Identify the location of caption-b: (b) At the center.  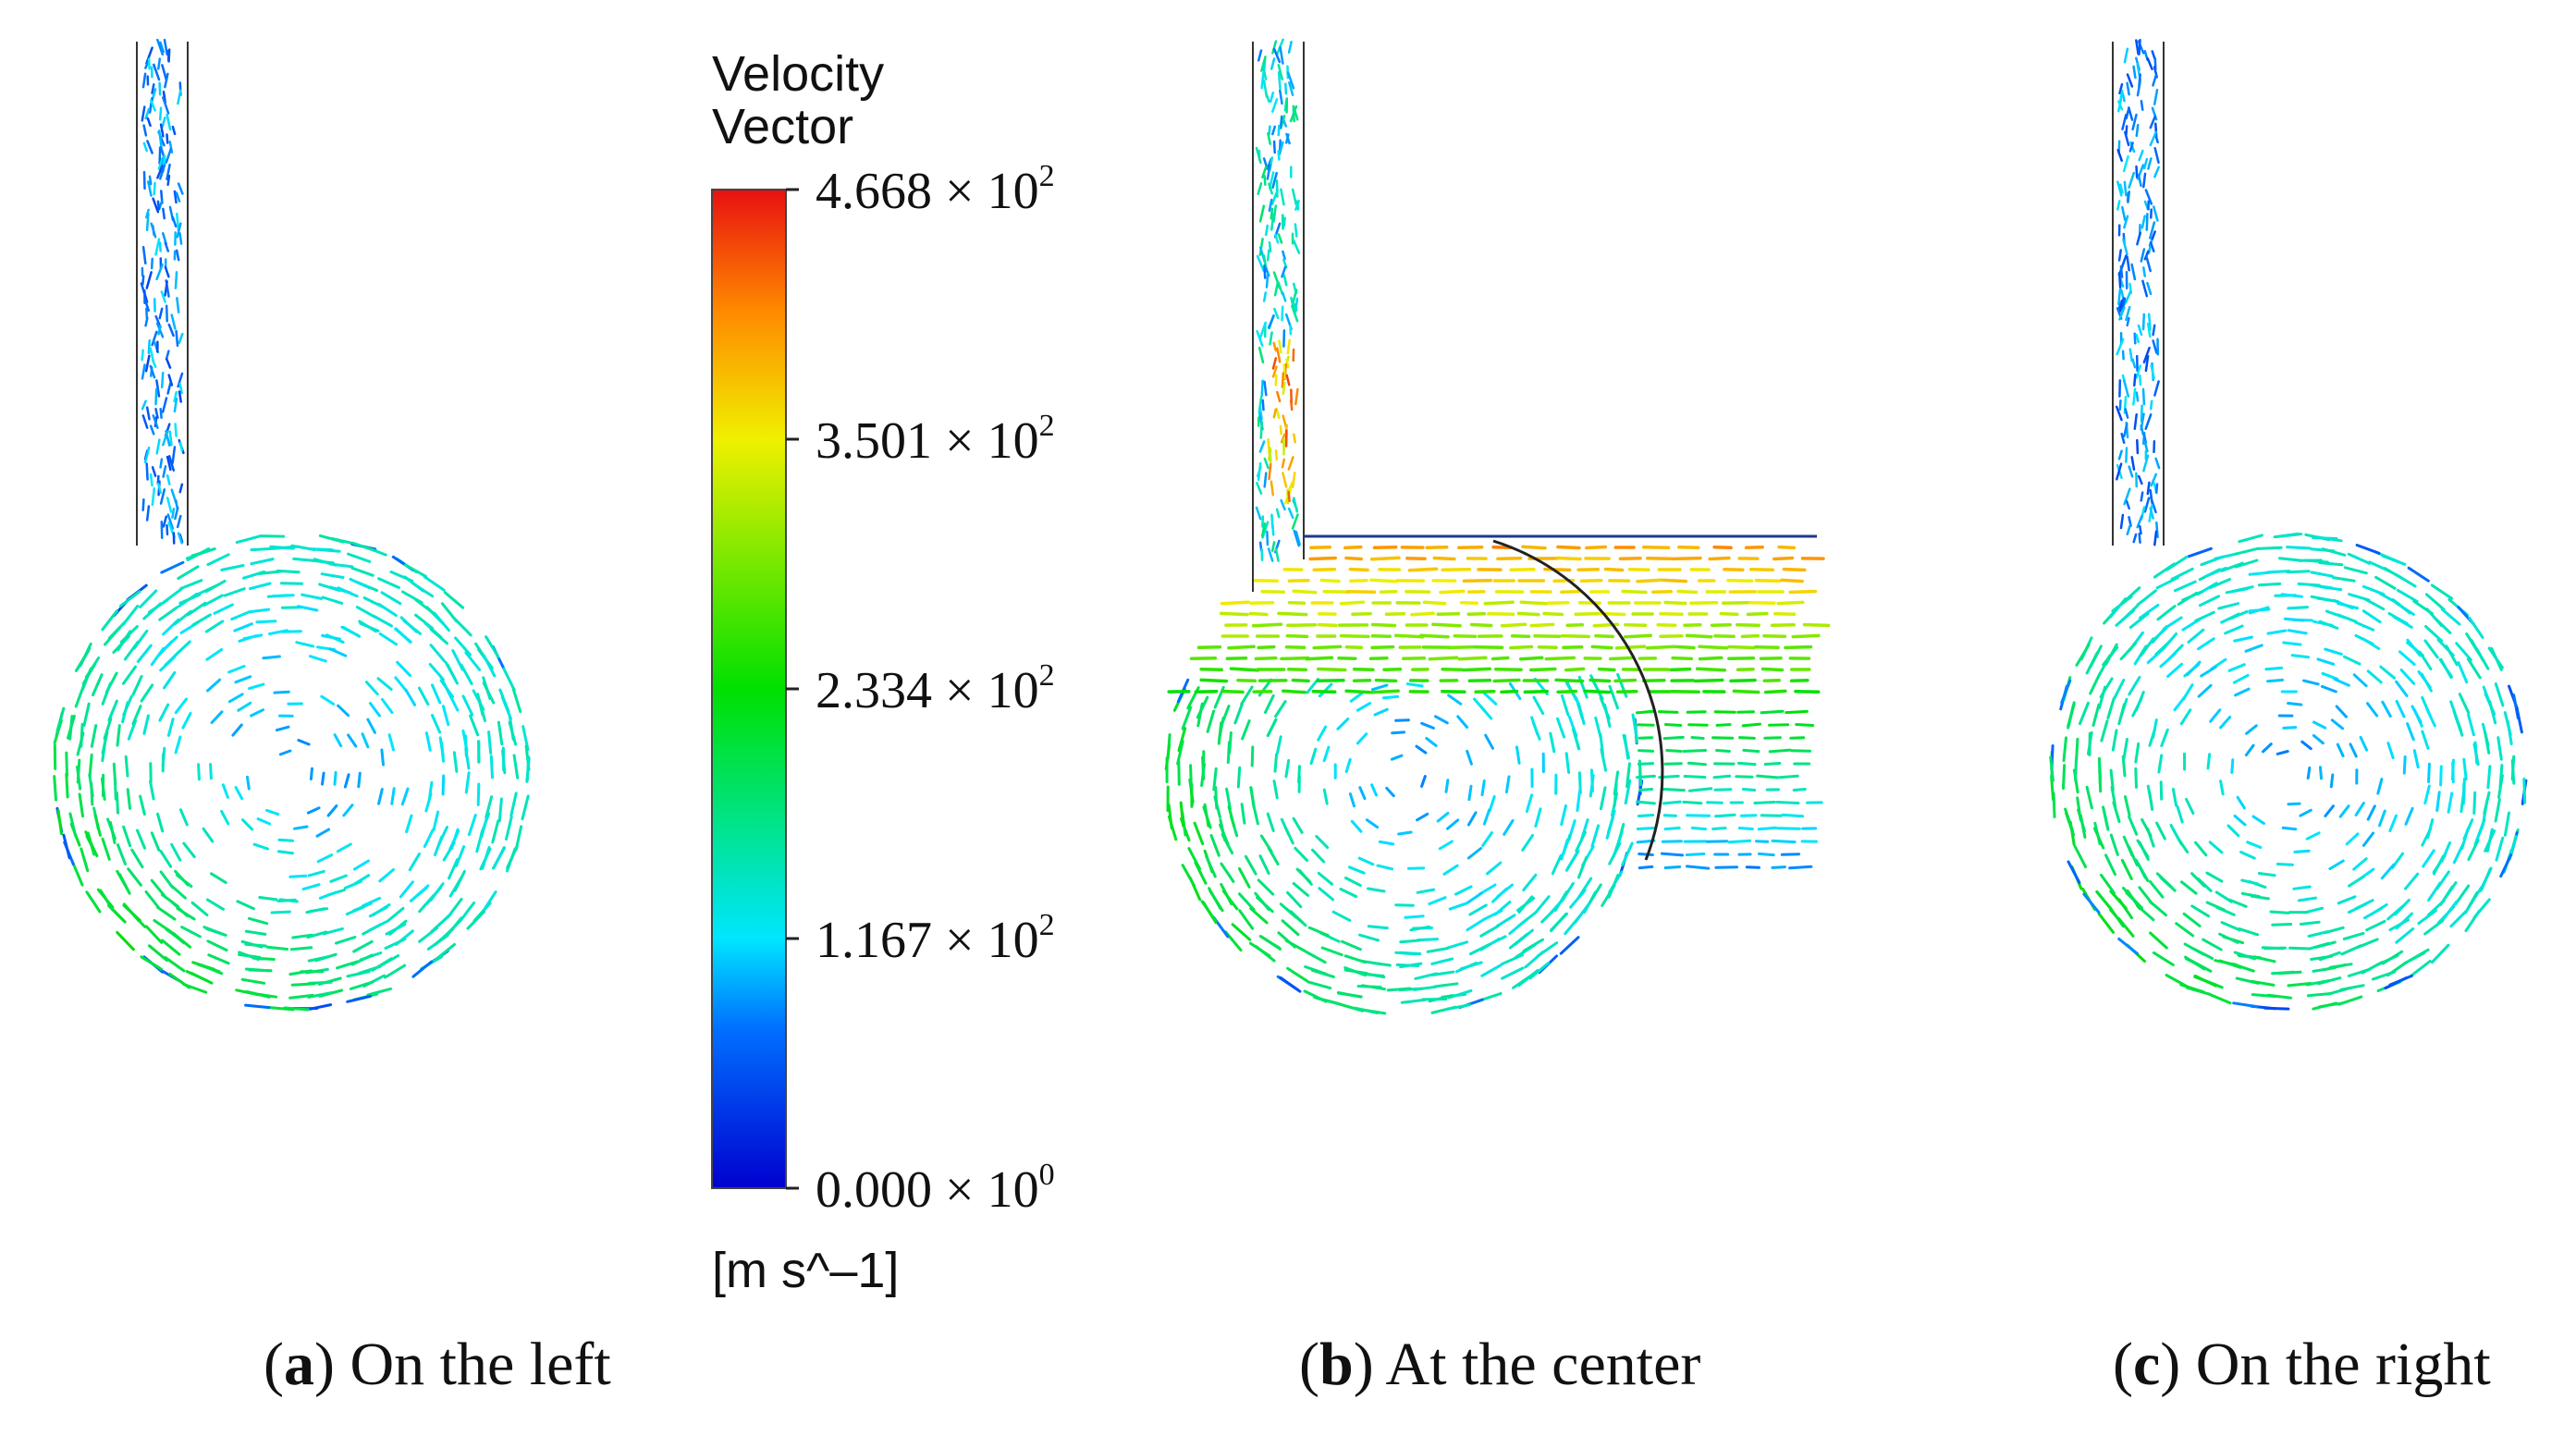
(1499, 1365).